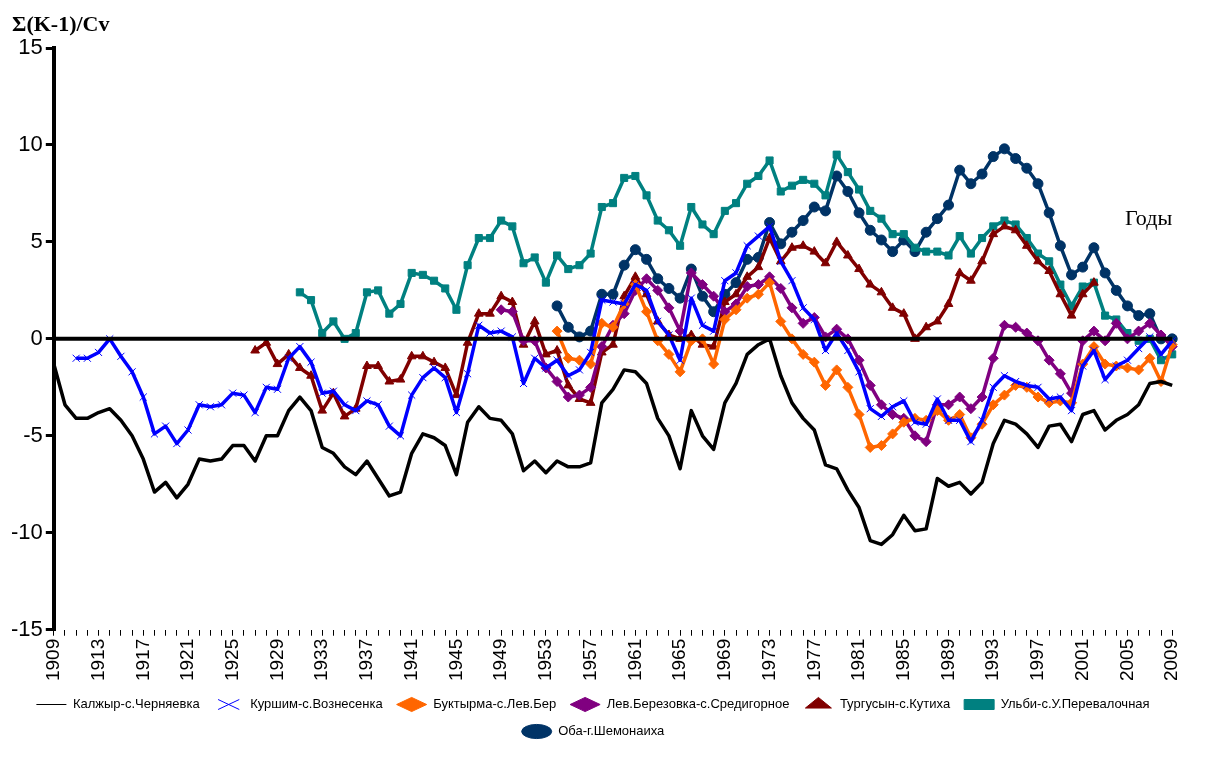 The height and width of the screenshot is (758, 1206). I want to click on x-tick-label: 1913, so click(97, 660).